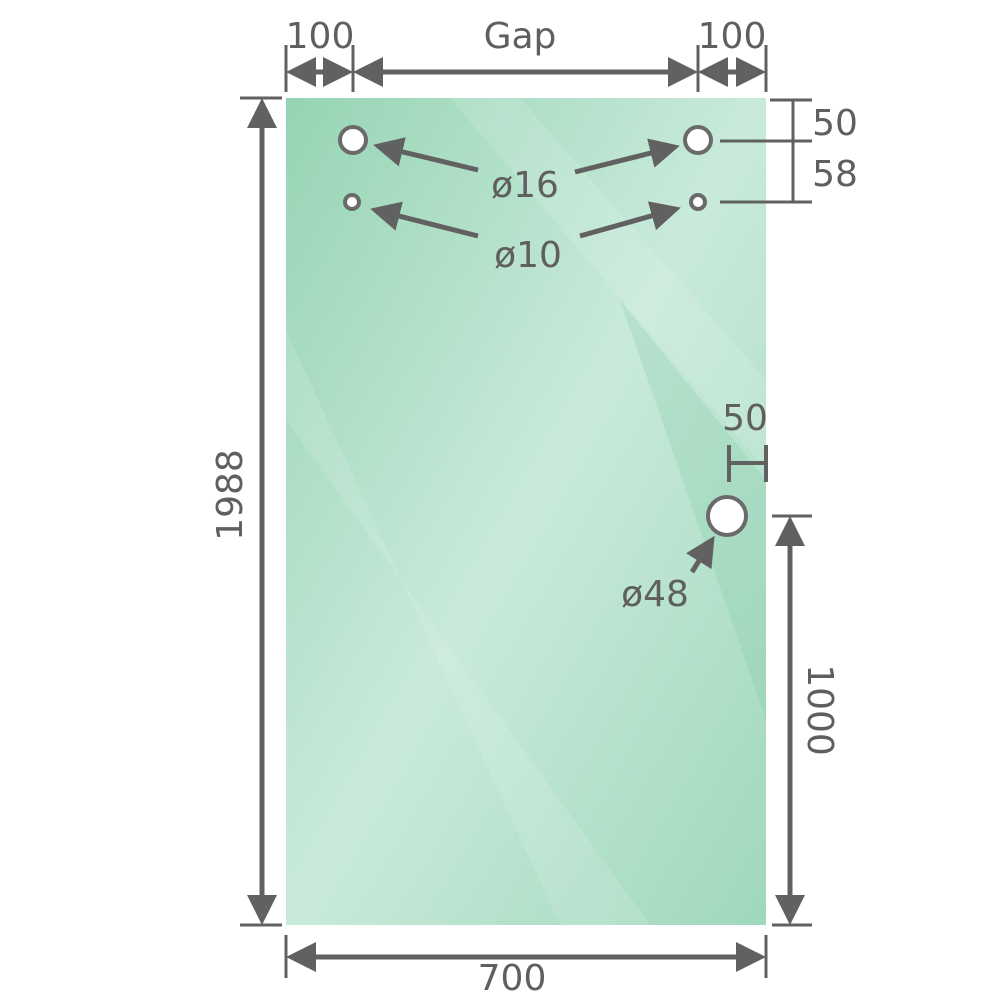 This screenshot has width=1000, height=1000. Describe the element at coordinates (835, 123) in the screenshot. I see `top-hole-offset-label: 50` at that location.